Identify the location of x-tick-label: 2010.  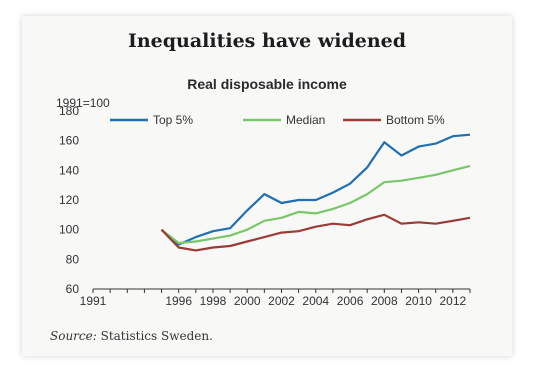
(418, 301).